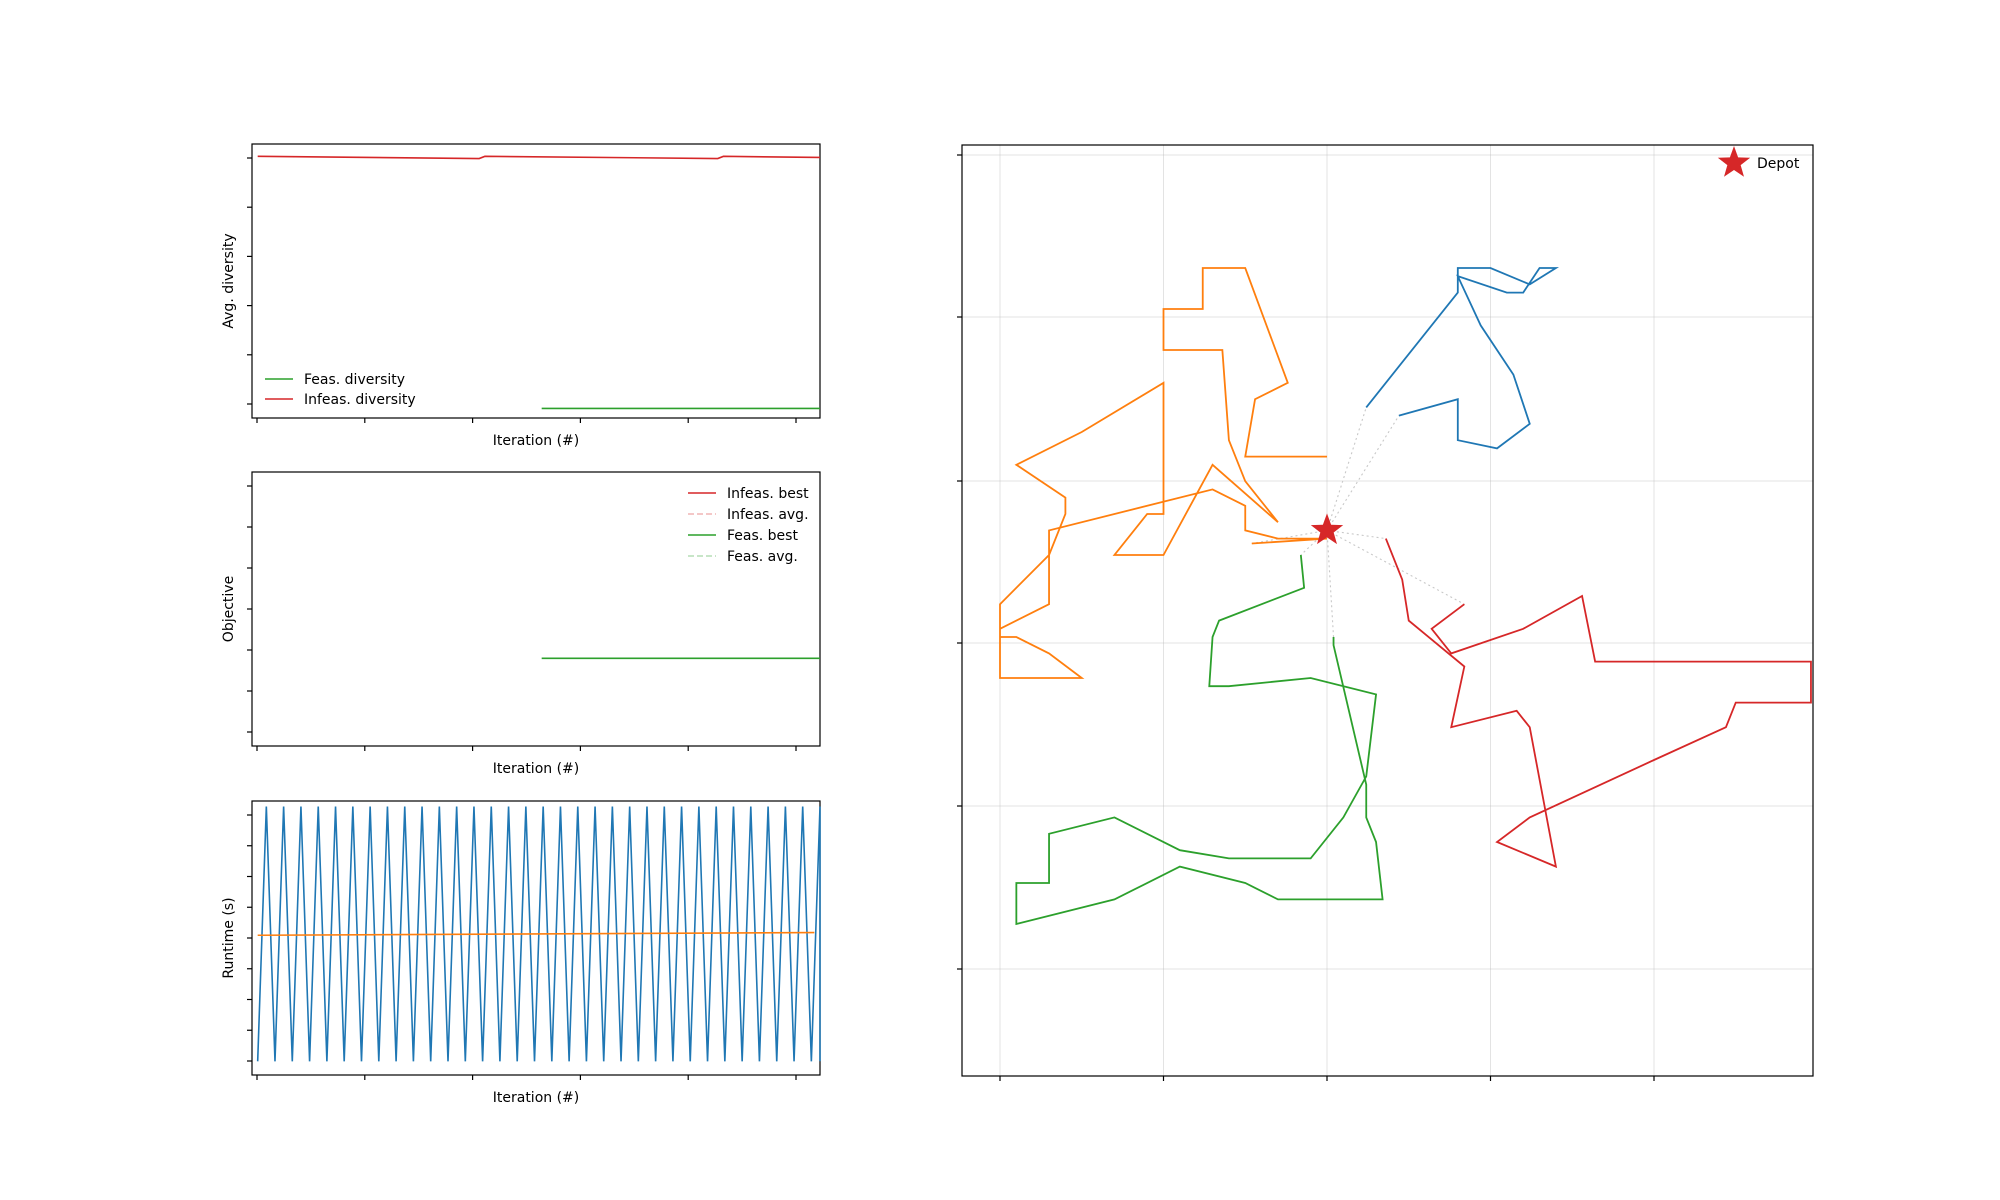 This screenshot has height=1200, width=2000. Describe the element at coordinates (959, 562) in the screenshot. I see `routes-y-ticks` at that location.